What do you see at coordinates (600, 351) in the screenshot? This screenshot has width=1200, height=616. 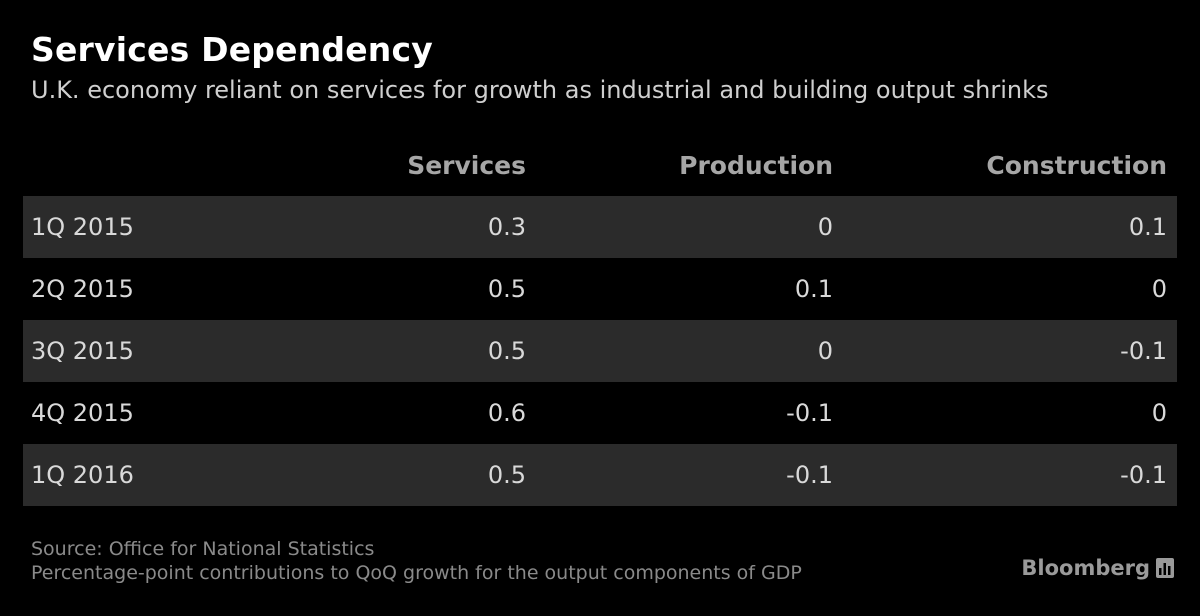 I see `table-row: 3Q 2015 0.5 0 -0.1` at bounding box center [600, 351].